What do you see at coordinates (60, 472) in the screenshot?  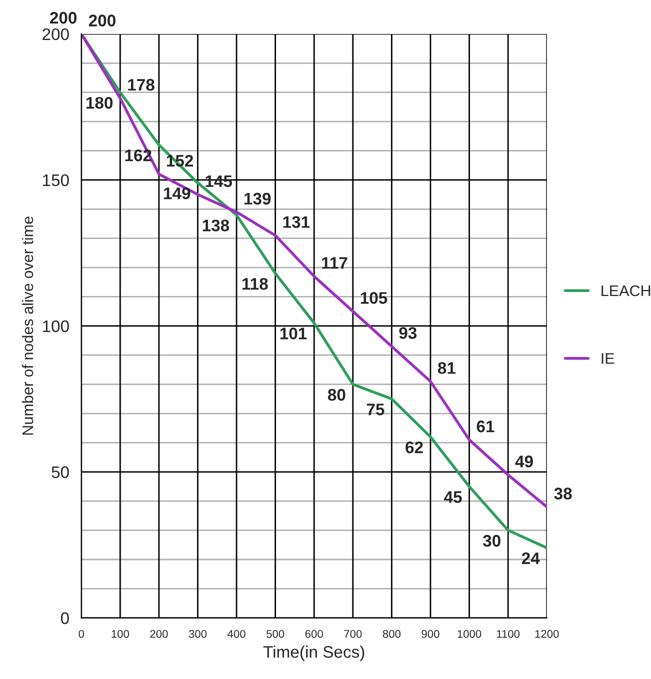 I see `y-tick-label: 50` at bounding box center [60, 472].